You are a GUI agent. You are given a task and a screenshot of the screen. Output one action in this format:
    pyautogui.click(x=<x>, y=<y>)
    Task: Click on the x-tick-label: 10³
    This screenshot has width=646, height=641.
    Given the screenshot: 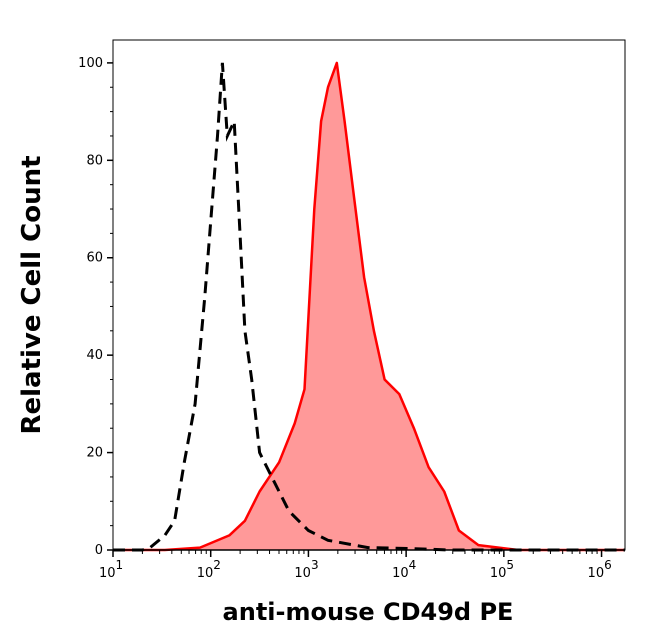 What is the action you would take?
    pyautogui.click(x=306, y=569)
    